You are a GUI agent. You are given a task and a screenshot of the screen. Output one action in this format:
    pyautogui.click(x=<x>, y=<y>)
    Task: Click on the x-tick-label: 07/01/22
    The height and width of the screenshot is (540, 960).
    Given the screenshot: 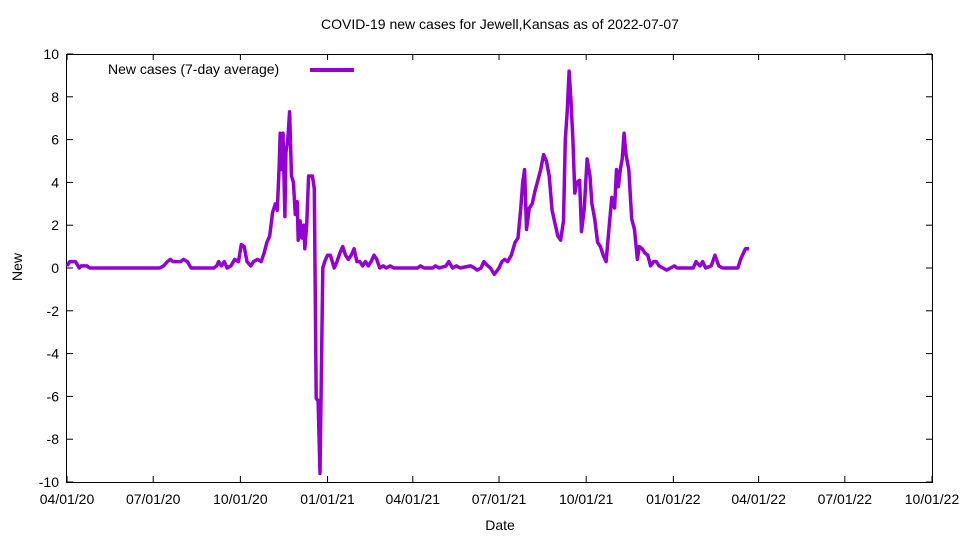 What is the action you would take?
    pyautogui.click(x=845, y=499)
    